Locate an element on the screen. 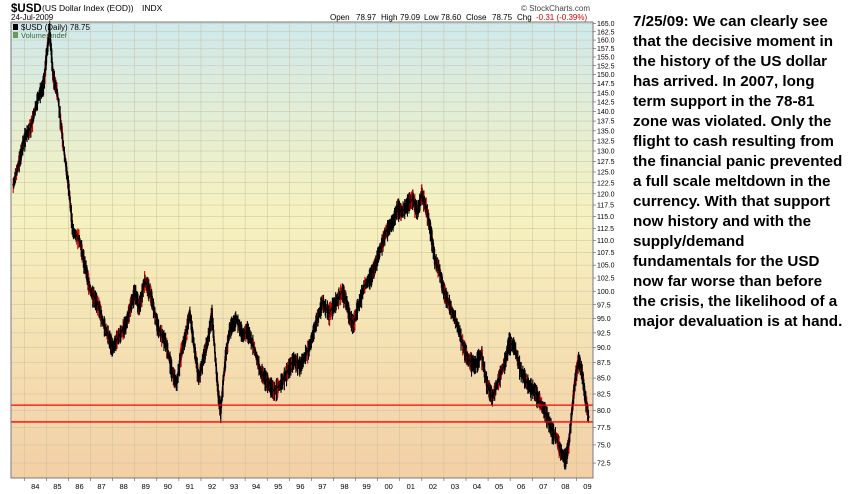 The image size is (850, 494). y-tick-label: 115.0 is located at coordinates (605, 217).